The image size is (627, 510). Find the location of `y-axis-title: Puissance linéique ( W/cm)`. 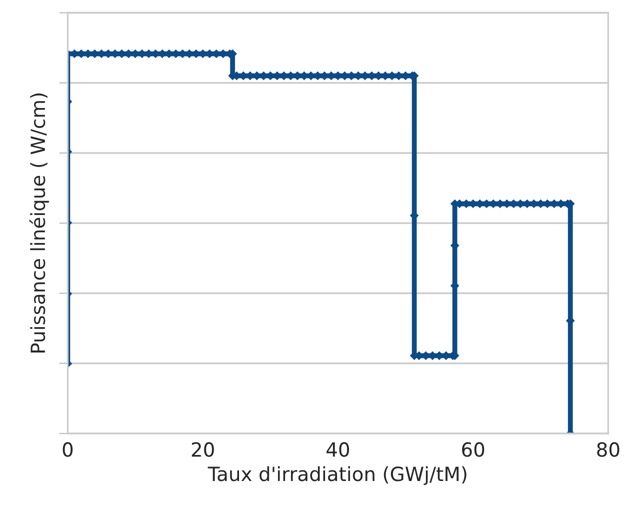

y-axis-title: Puissance linéique ( W/cm) is located at coordinates (39, 223).